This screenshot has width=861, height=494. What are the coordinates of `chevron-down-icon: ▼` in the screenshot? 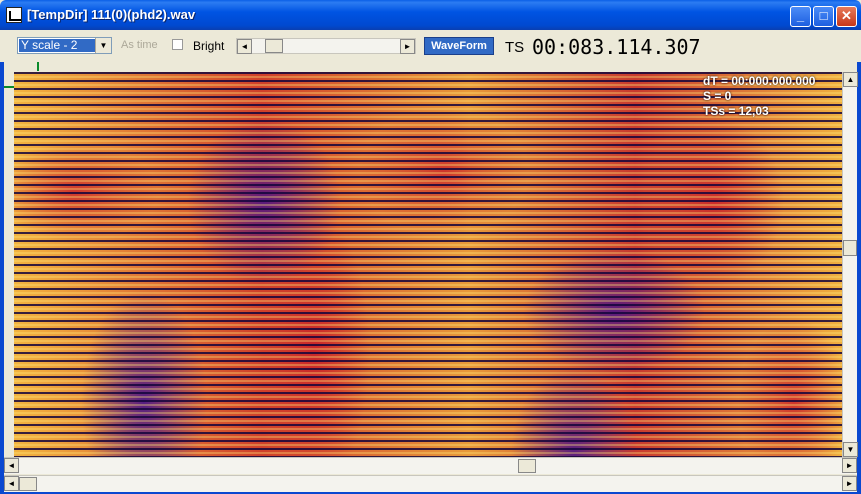 It's located at (103, 45).